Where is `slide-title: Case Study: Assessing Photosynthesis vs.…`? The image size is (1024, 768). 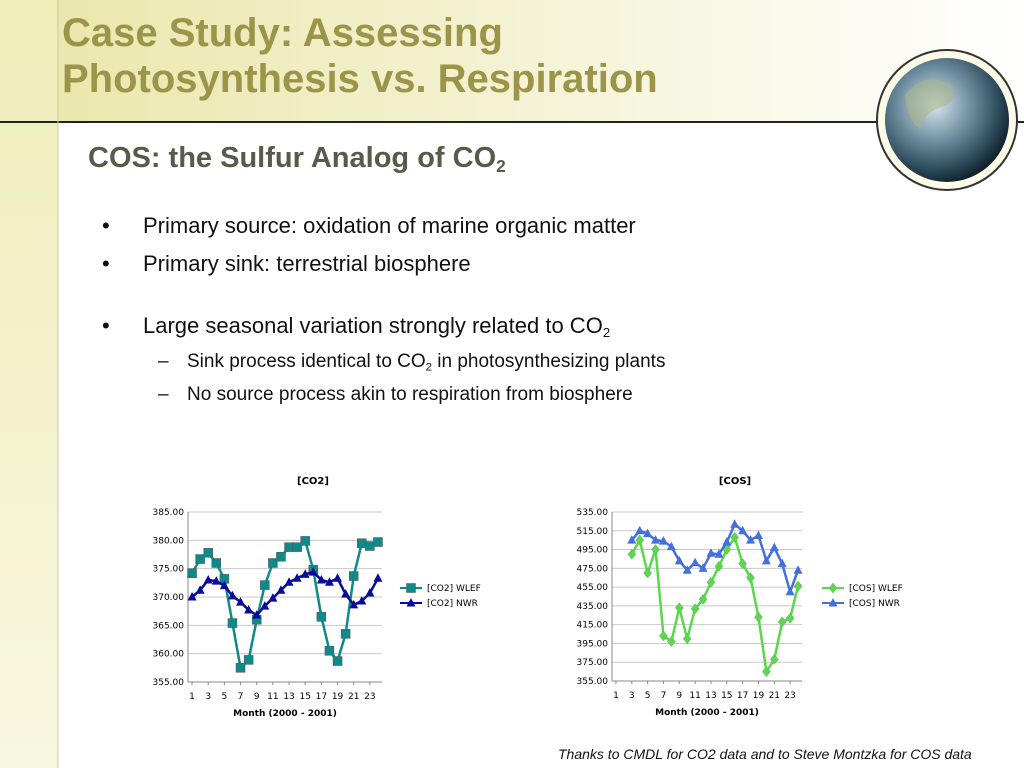 slide-title: Case Study: Assessing Photosynthesis vs.… is located at coordinates (360, 56).